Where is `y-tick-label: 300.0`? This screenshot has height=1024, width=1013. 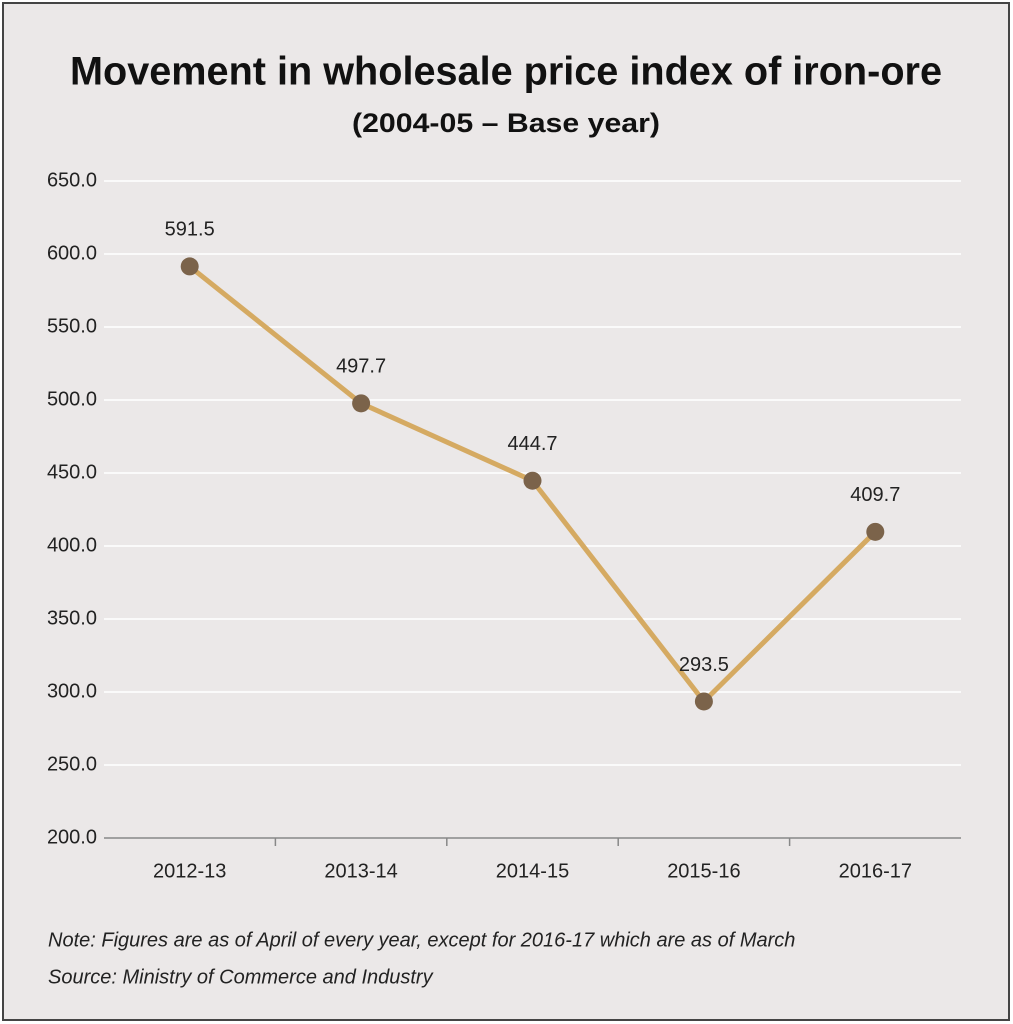
y-tick-label: 300.0 is located at coordinates (72, 691).